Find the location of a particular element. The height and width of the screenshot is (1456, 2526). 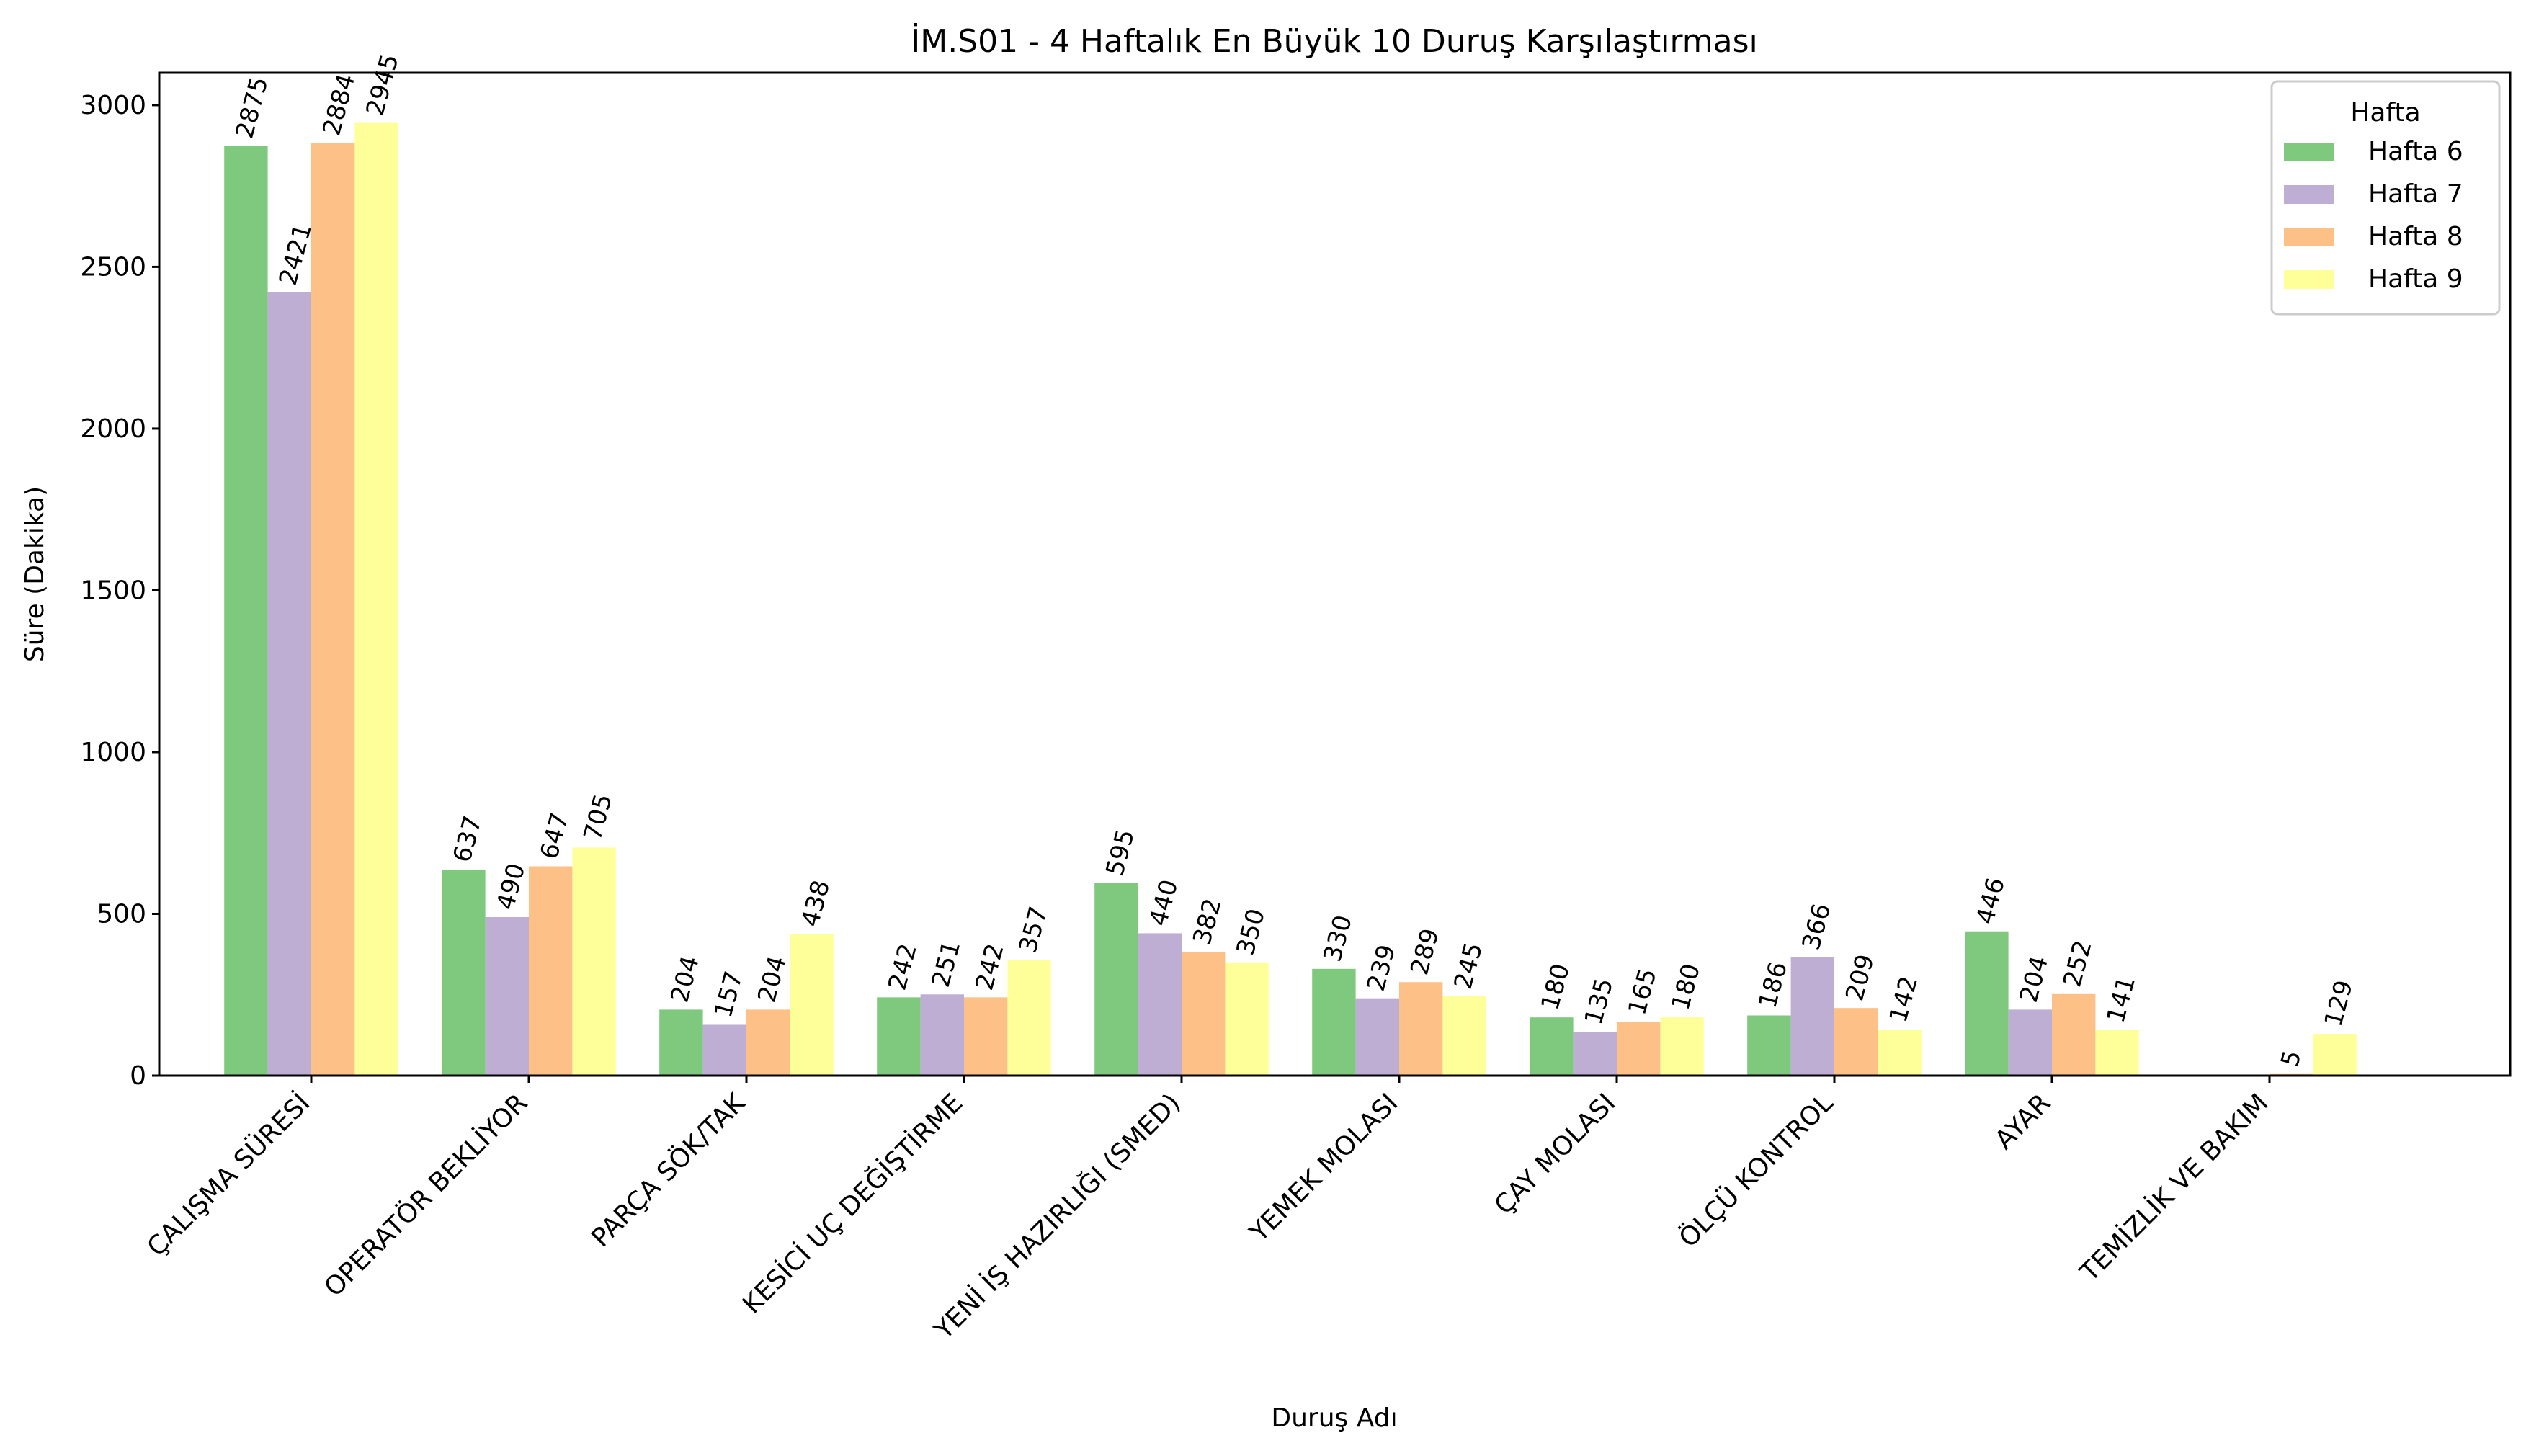

bar-value-label: 251 is located at coordinates (946, 964).